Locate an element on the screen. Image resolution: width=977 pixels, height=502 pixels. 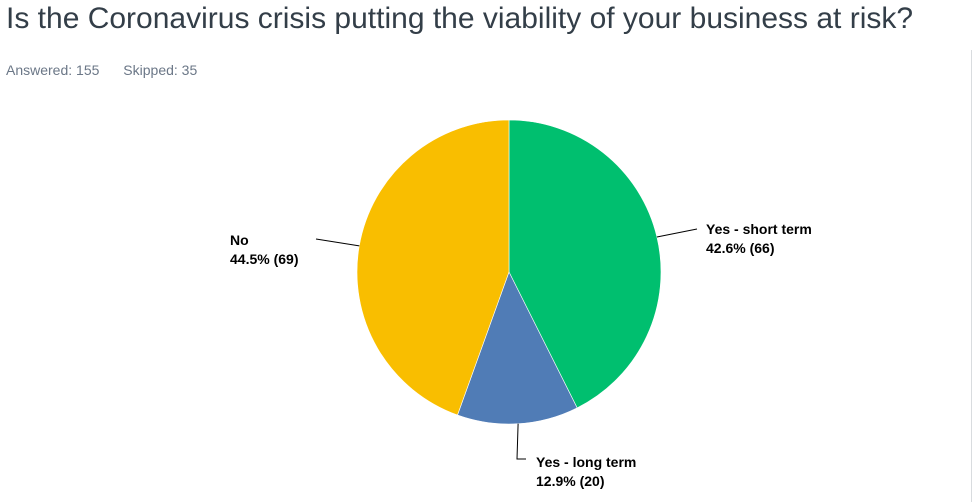
skipped-count: Skipped: 35 is located at coordinates (160, 70).